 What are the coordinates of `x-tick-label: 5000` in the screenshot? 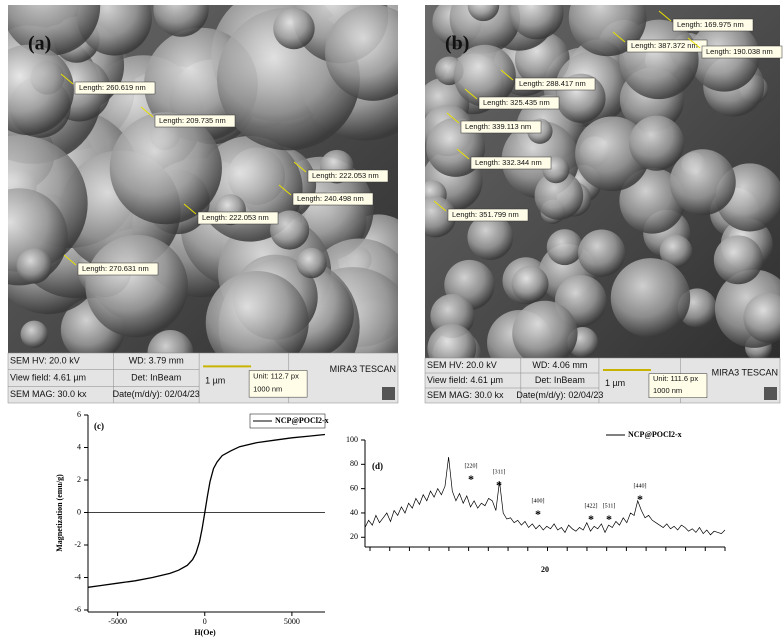 It's located at (292, 621).